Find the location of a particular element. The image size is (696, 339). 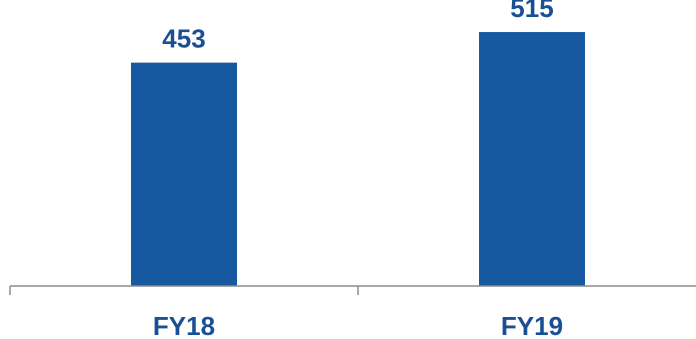

value-label-fy18: 453 is located at coordinates (183, 39).